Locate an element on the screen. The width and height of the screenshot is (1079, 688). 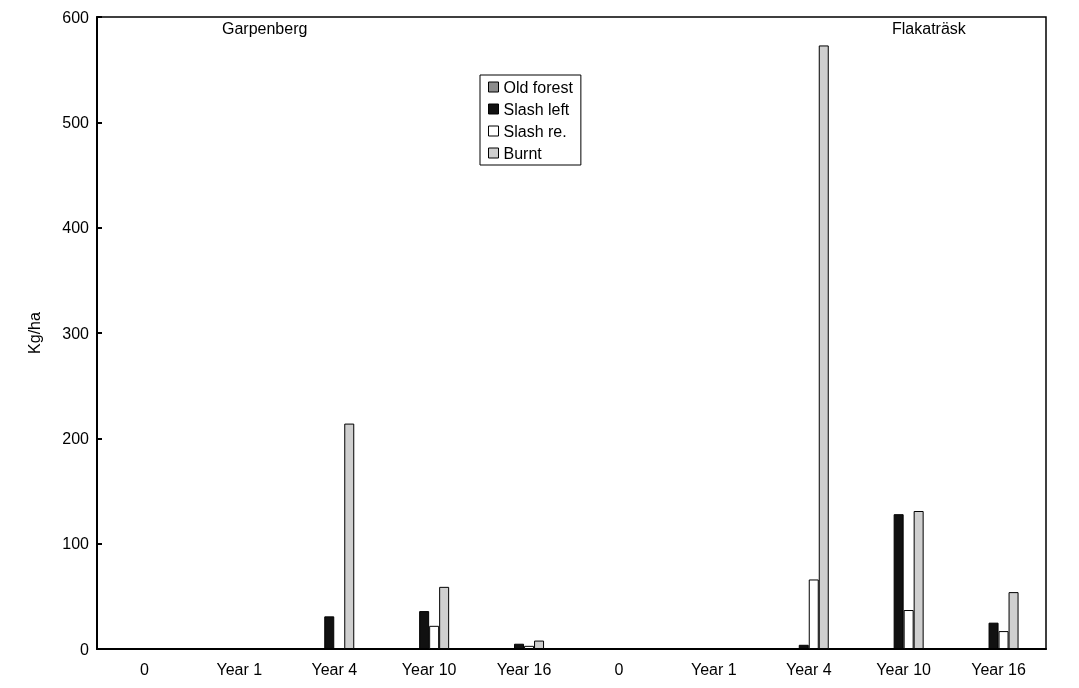
annotation: Garpenberg is located at coordinates (265, 28).